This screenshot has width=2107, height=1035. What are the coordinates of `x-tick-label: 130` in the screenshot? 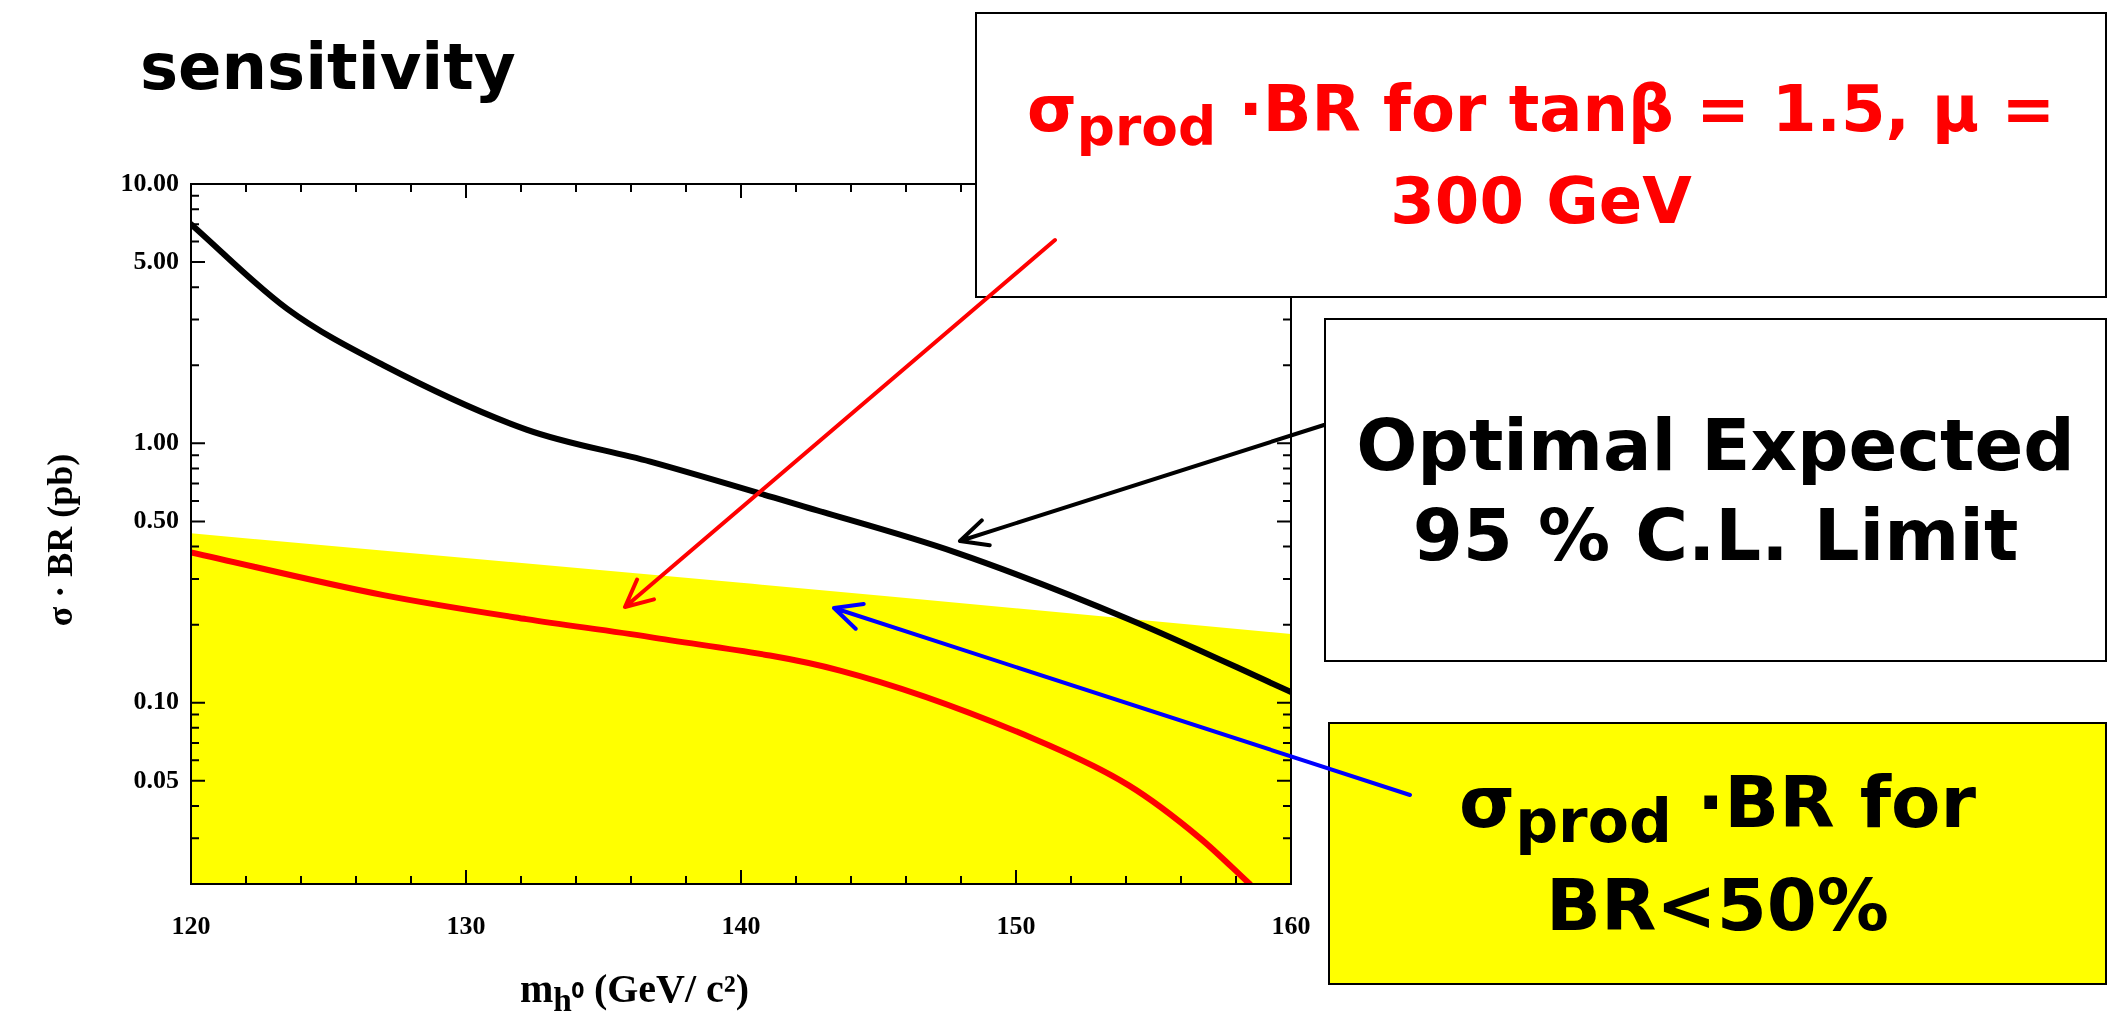 It's located at (466, 926).